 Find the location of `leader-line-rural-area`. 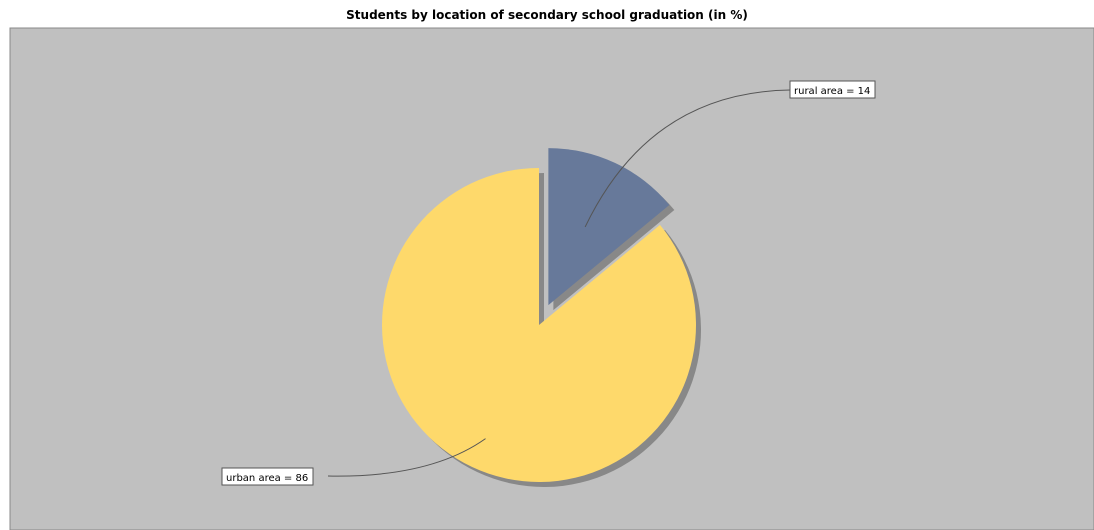

leader-line-rural-area is located at coordinates (687, 158).